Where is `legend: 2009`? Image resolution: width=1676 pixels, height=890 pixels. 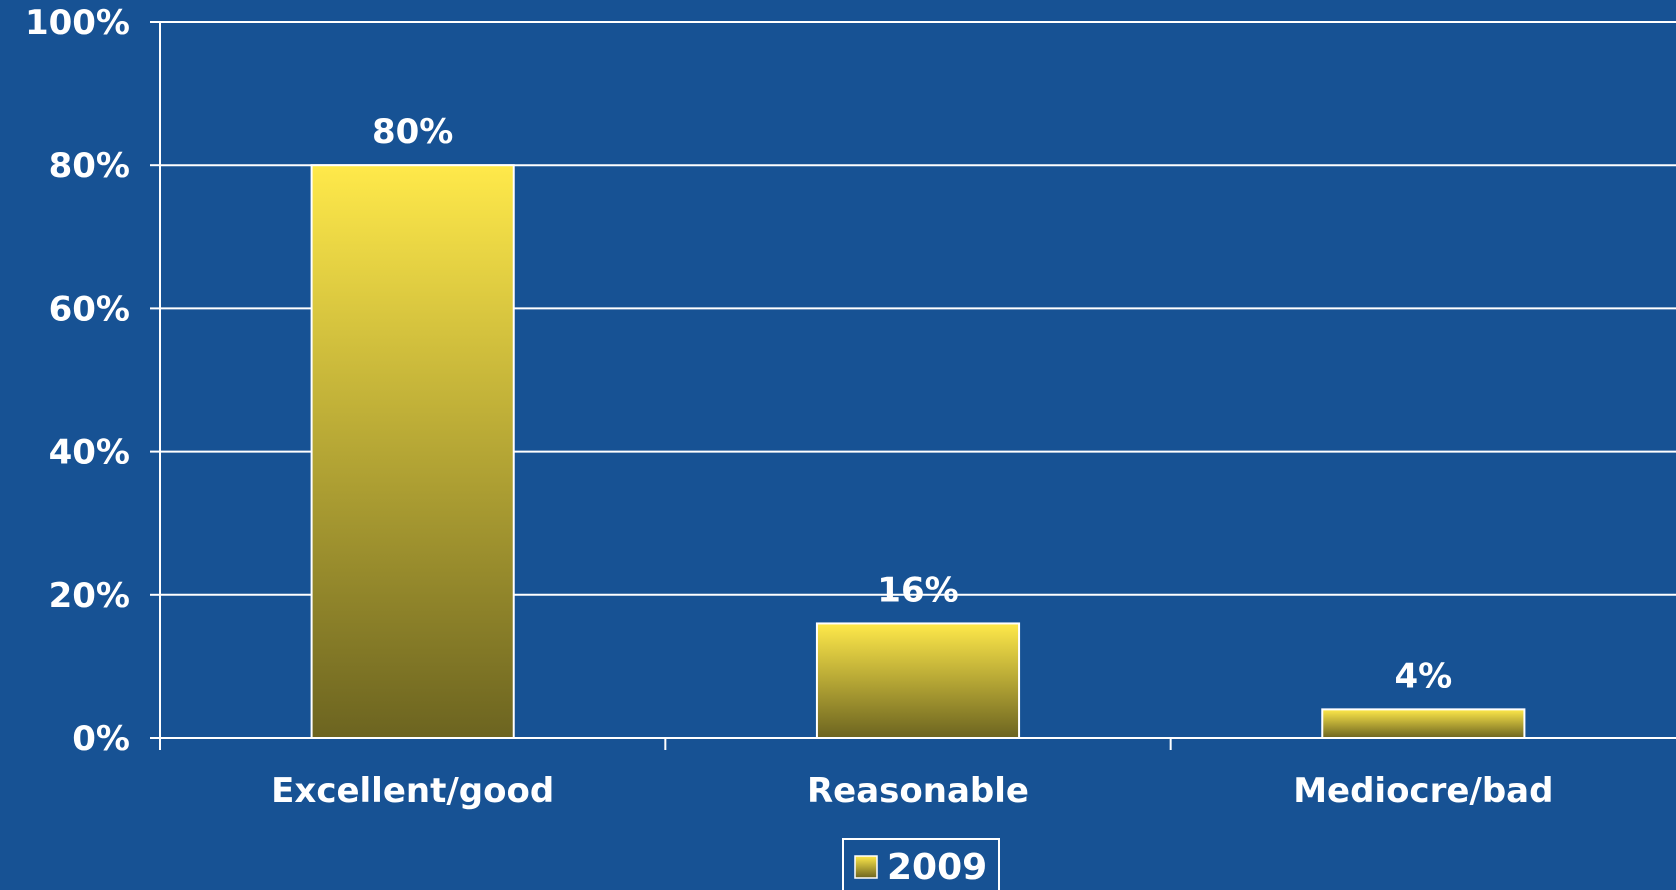
legend: 2009 is located at coordinates (921, 864).